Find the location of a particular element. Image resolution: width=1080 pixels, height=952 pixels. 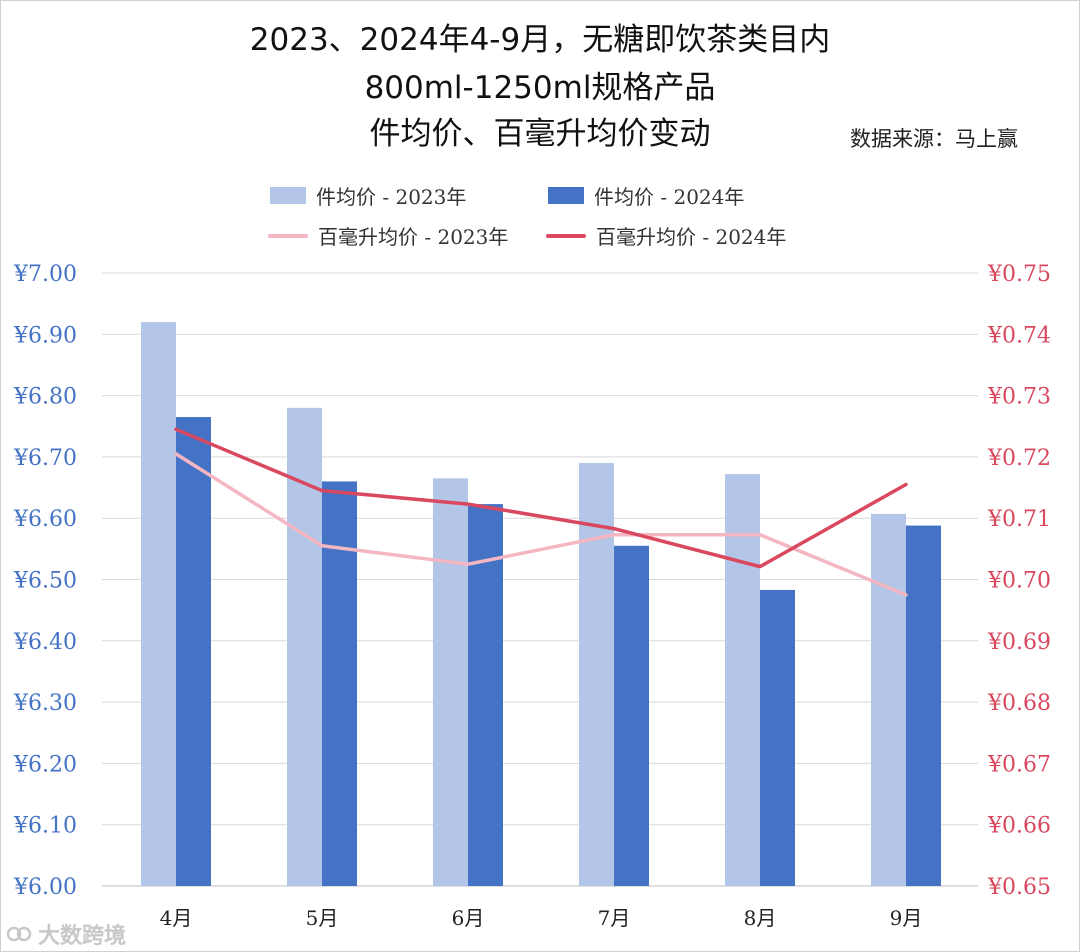

legend-label-line-2024: 百毫升均价 - 2024年 is located at coordinates (691, 237).